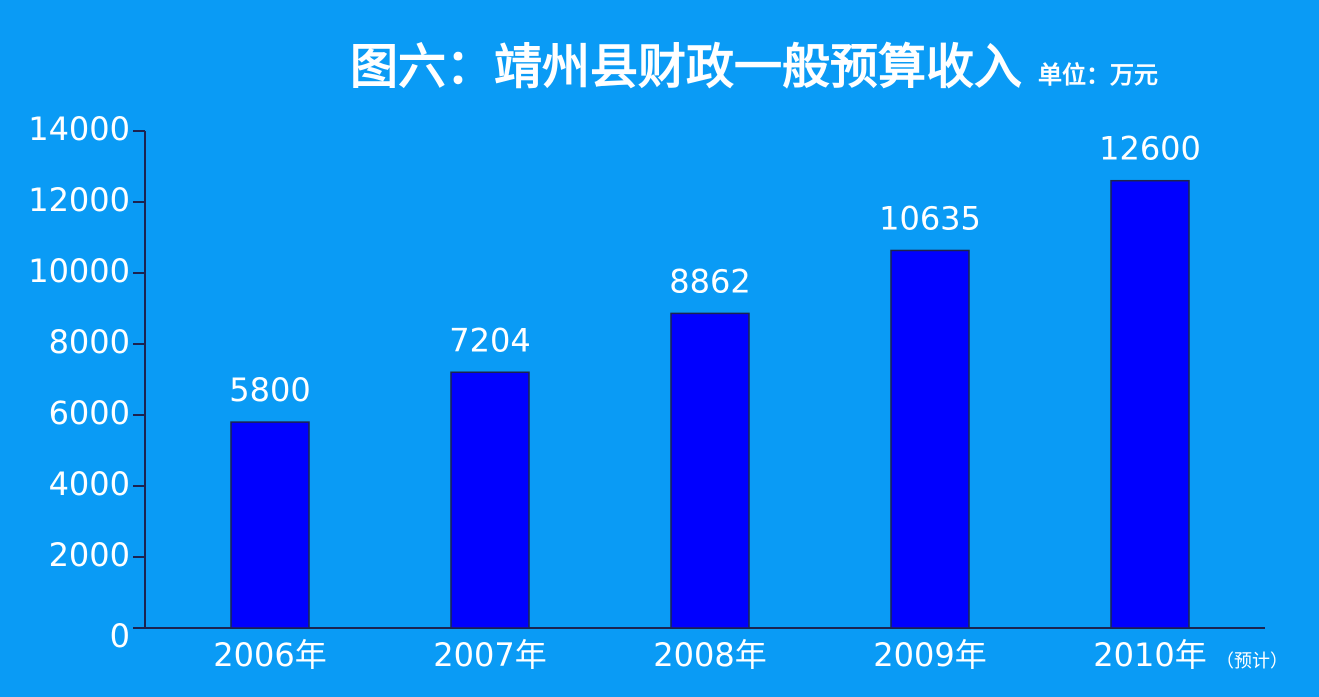  What do you see at coordinates (929, 655) in the screenshot?
I see `x-tick-label: 2009年` at bounding box center [929, 655].